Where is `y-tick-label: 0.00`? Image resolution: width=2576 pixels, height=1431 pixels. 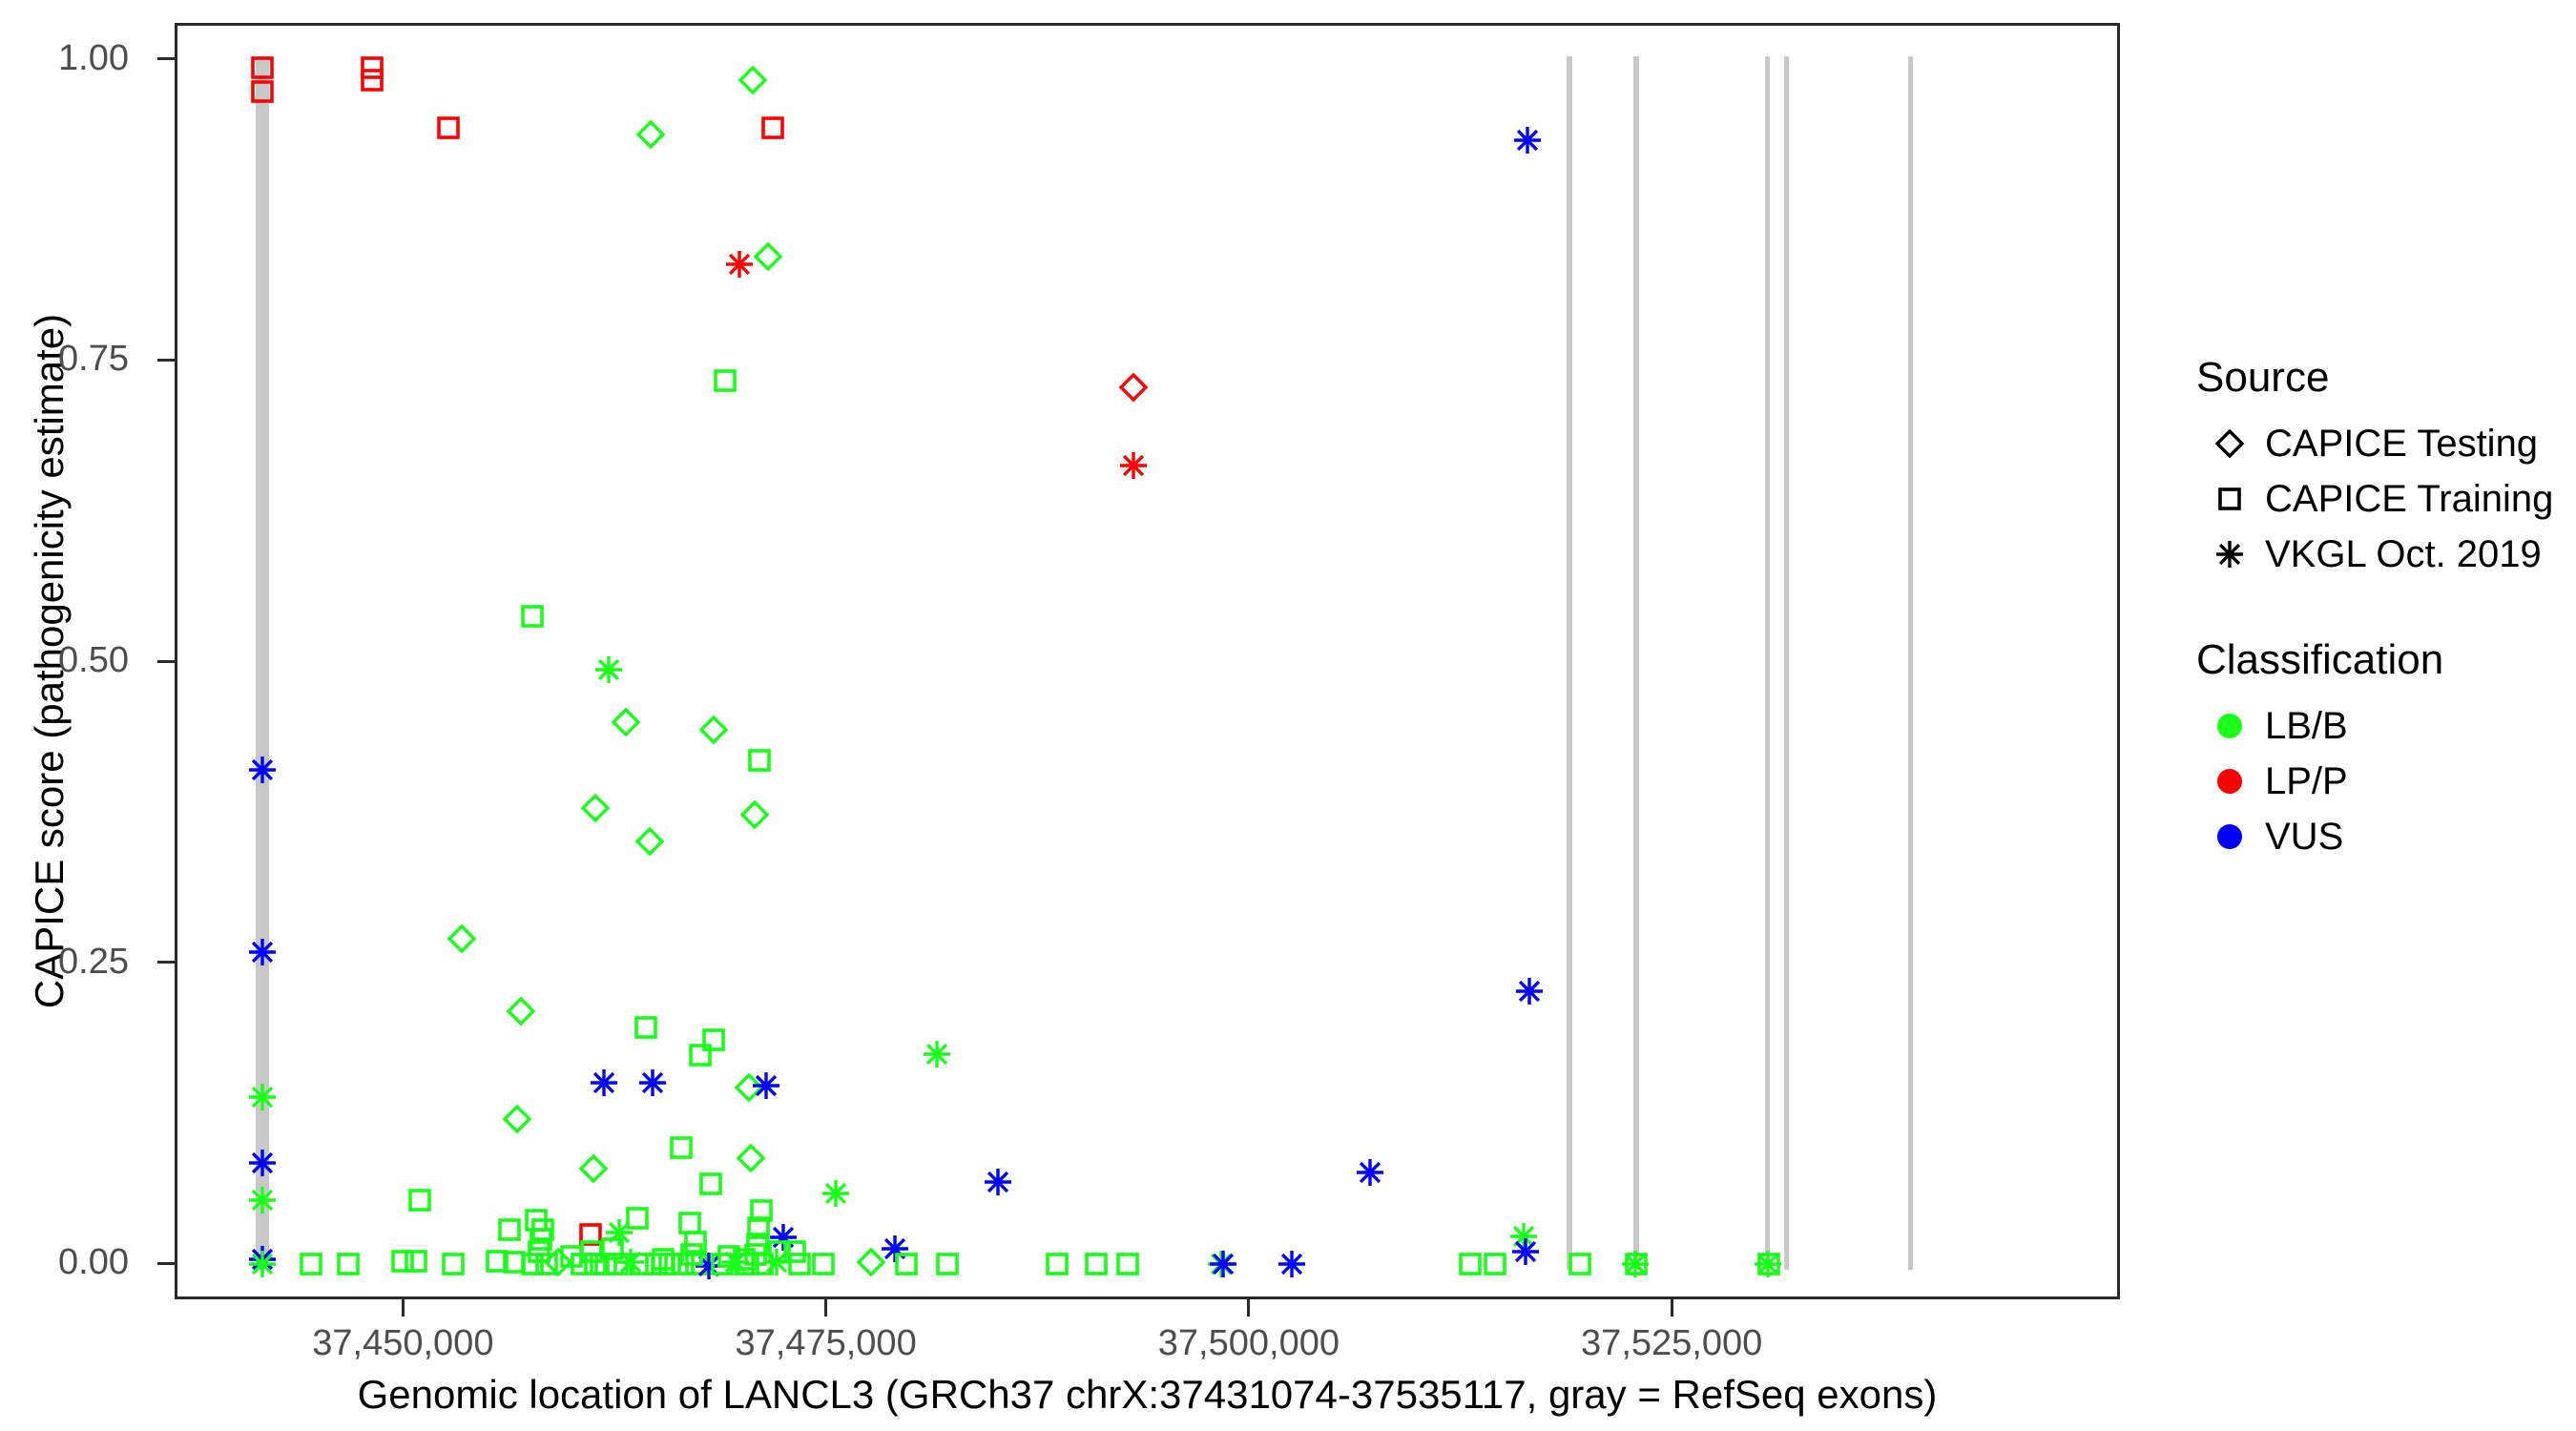 y-tick-label: 0.00 is located at coordinates (93, 1262).